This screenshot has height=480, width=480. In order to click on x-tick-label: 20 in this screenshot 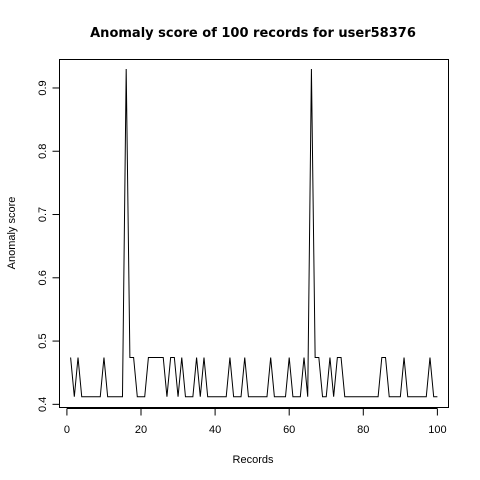, I will do `click(141, 430)`.